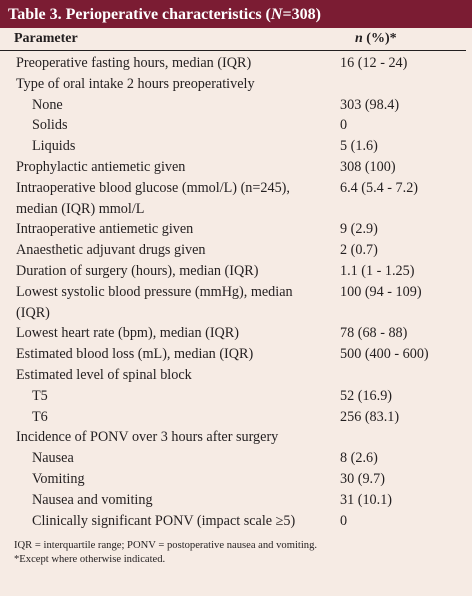 Image resolution: width=472 pixels, height=596 pixels. What do you see at coordinates (111, 250) in the screenshot?
I see `row-label: Anaesthetic adjuvant drugs given` at bounding box center [111, 250].